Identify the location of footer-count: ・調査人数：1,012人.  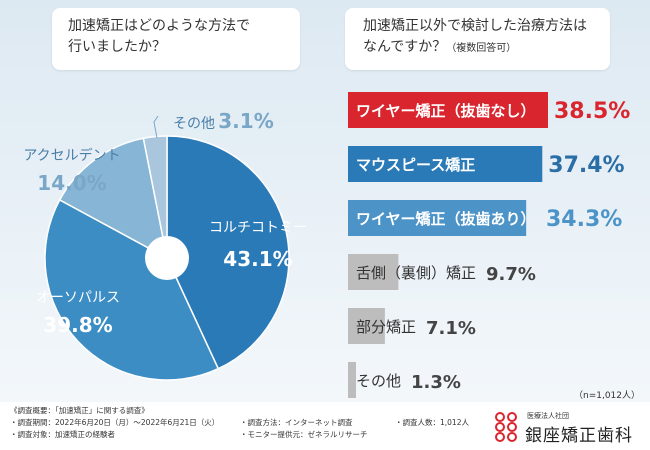
(432, 422).